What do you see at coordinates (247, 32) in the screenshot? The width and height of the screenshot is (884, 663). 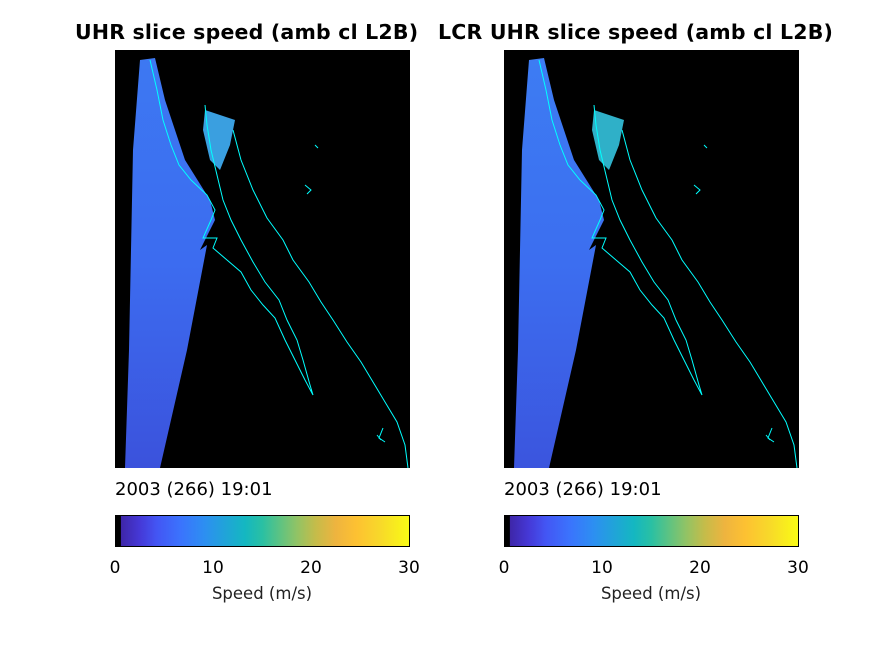 I see `left-panel-title: UHR slice speed (amb cl L2B)` at bounding box center [247, 32].